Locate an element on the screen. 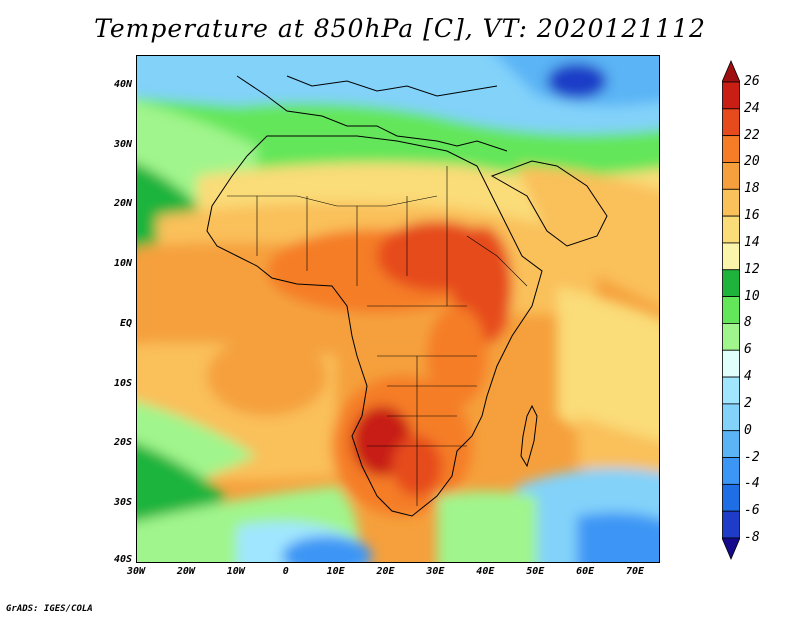 The width and height of the screenshot is (800, 618). lon-tick-label: 50E is located at coordinates (535, 571).